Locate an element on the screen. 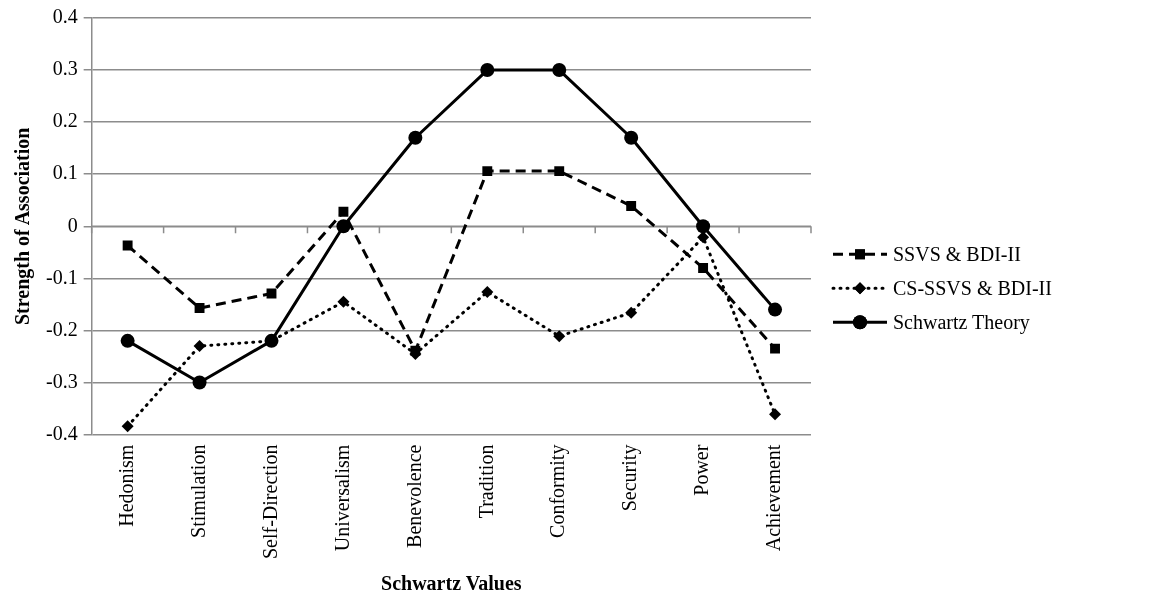  y-tick-label: -0.1 is located at coordinates (61, 276).